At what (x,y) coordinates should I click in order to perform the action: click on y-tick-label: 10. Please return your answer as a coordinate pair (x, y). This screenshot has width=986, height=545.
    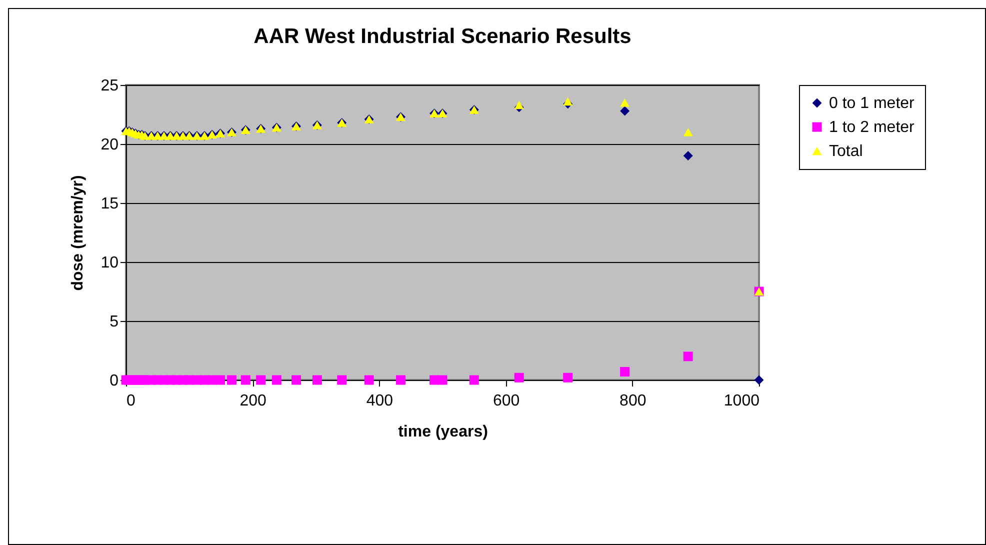
    Looking at the image, I should click on (109, 263).